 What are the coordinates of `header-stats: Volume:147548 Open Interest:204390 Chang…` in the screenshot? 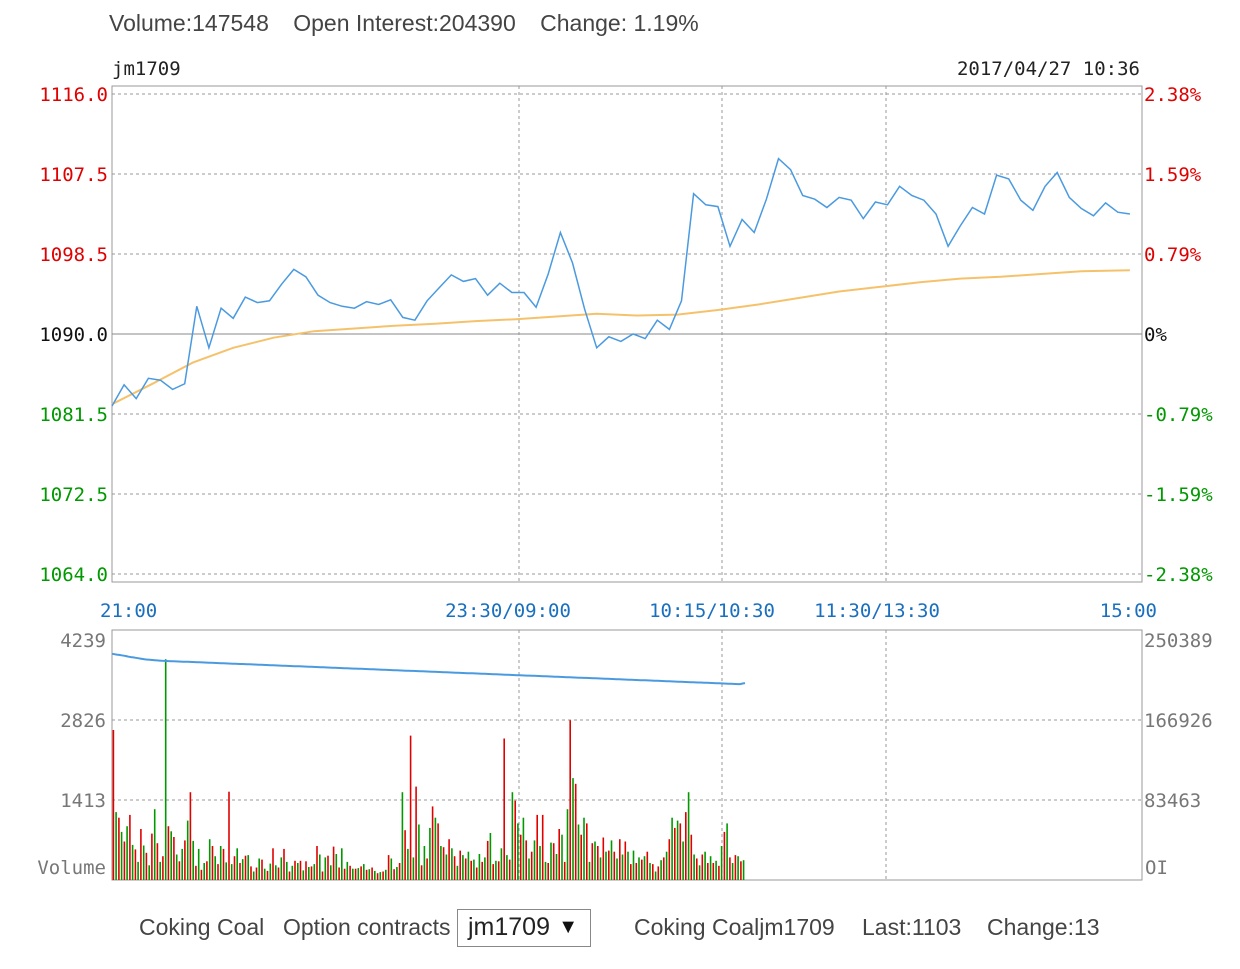 It's located at (413, 23).